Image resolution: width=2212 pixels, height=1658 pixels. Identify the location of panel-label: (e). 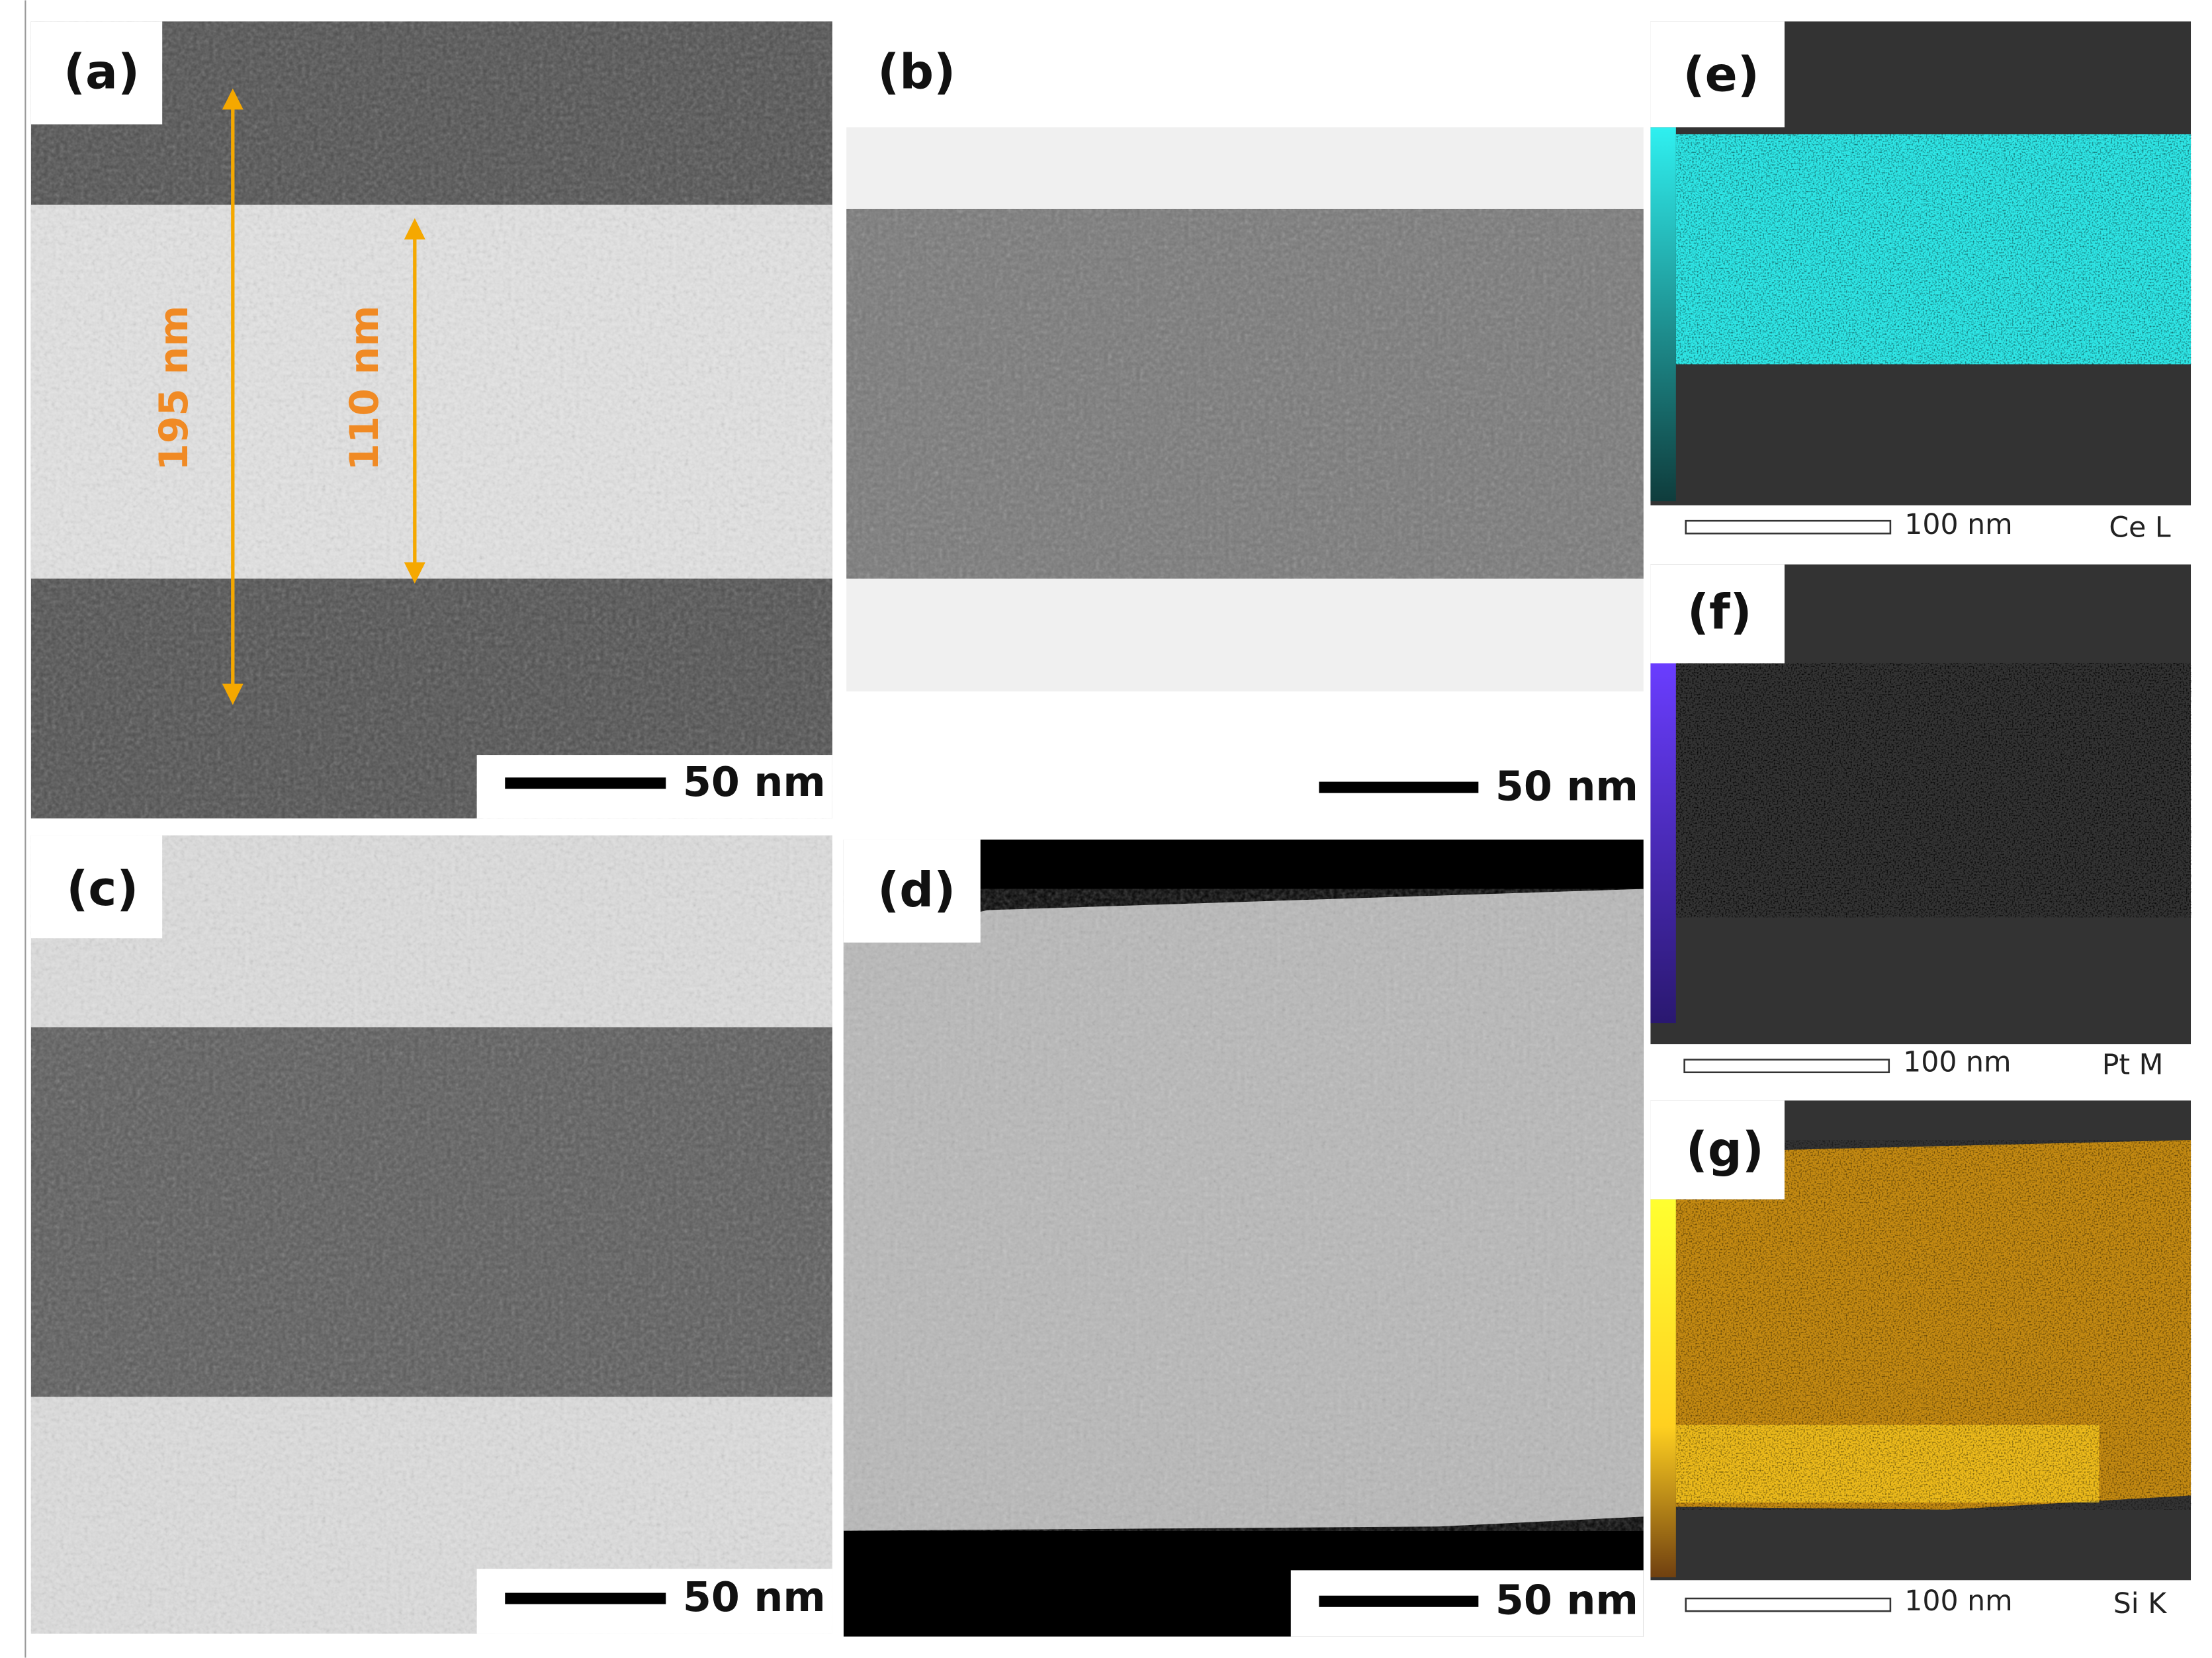
(1721, 75).